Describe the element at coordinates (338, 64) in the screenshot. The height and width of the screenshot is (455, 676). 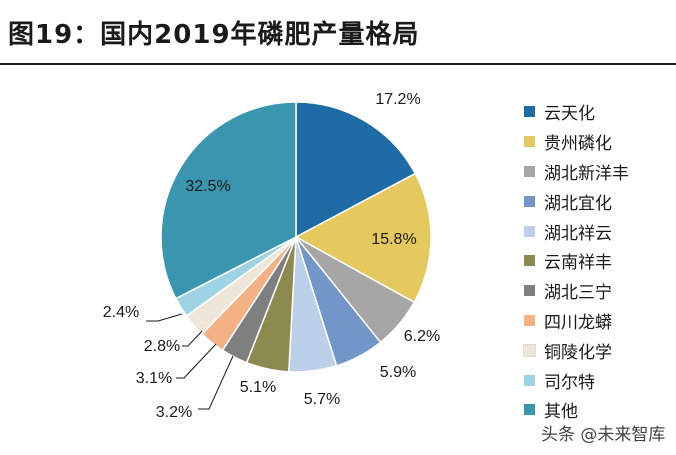
I see `title-underline` at that location.